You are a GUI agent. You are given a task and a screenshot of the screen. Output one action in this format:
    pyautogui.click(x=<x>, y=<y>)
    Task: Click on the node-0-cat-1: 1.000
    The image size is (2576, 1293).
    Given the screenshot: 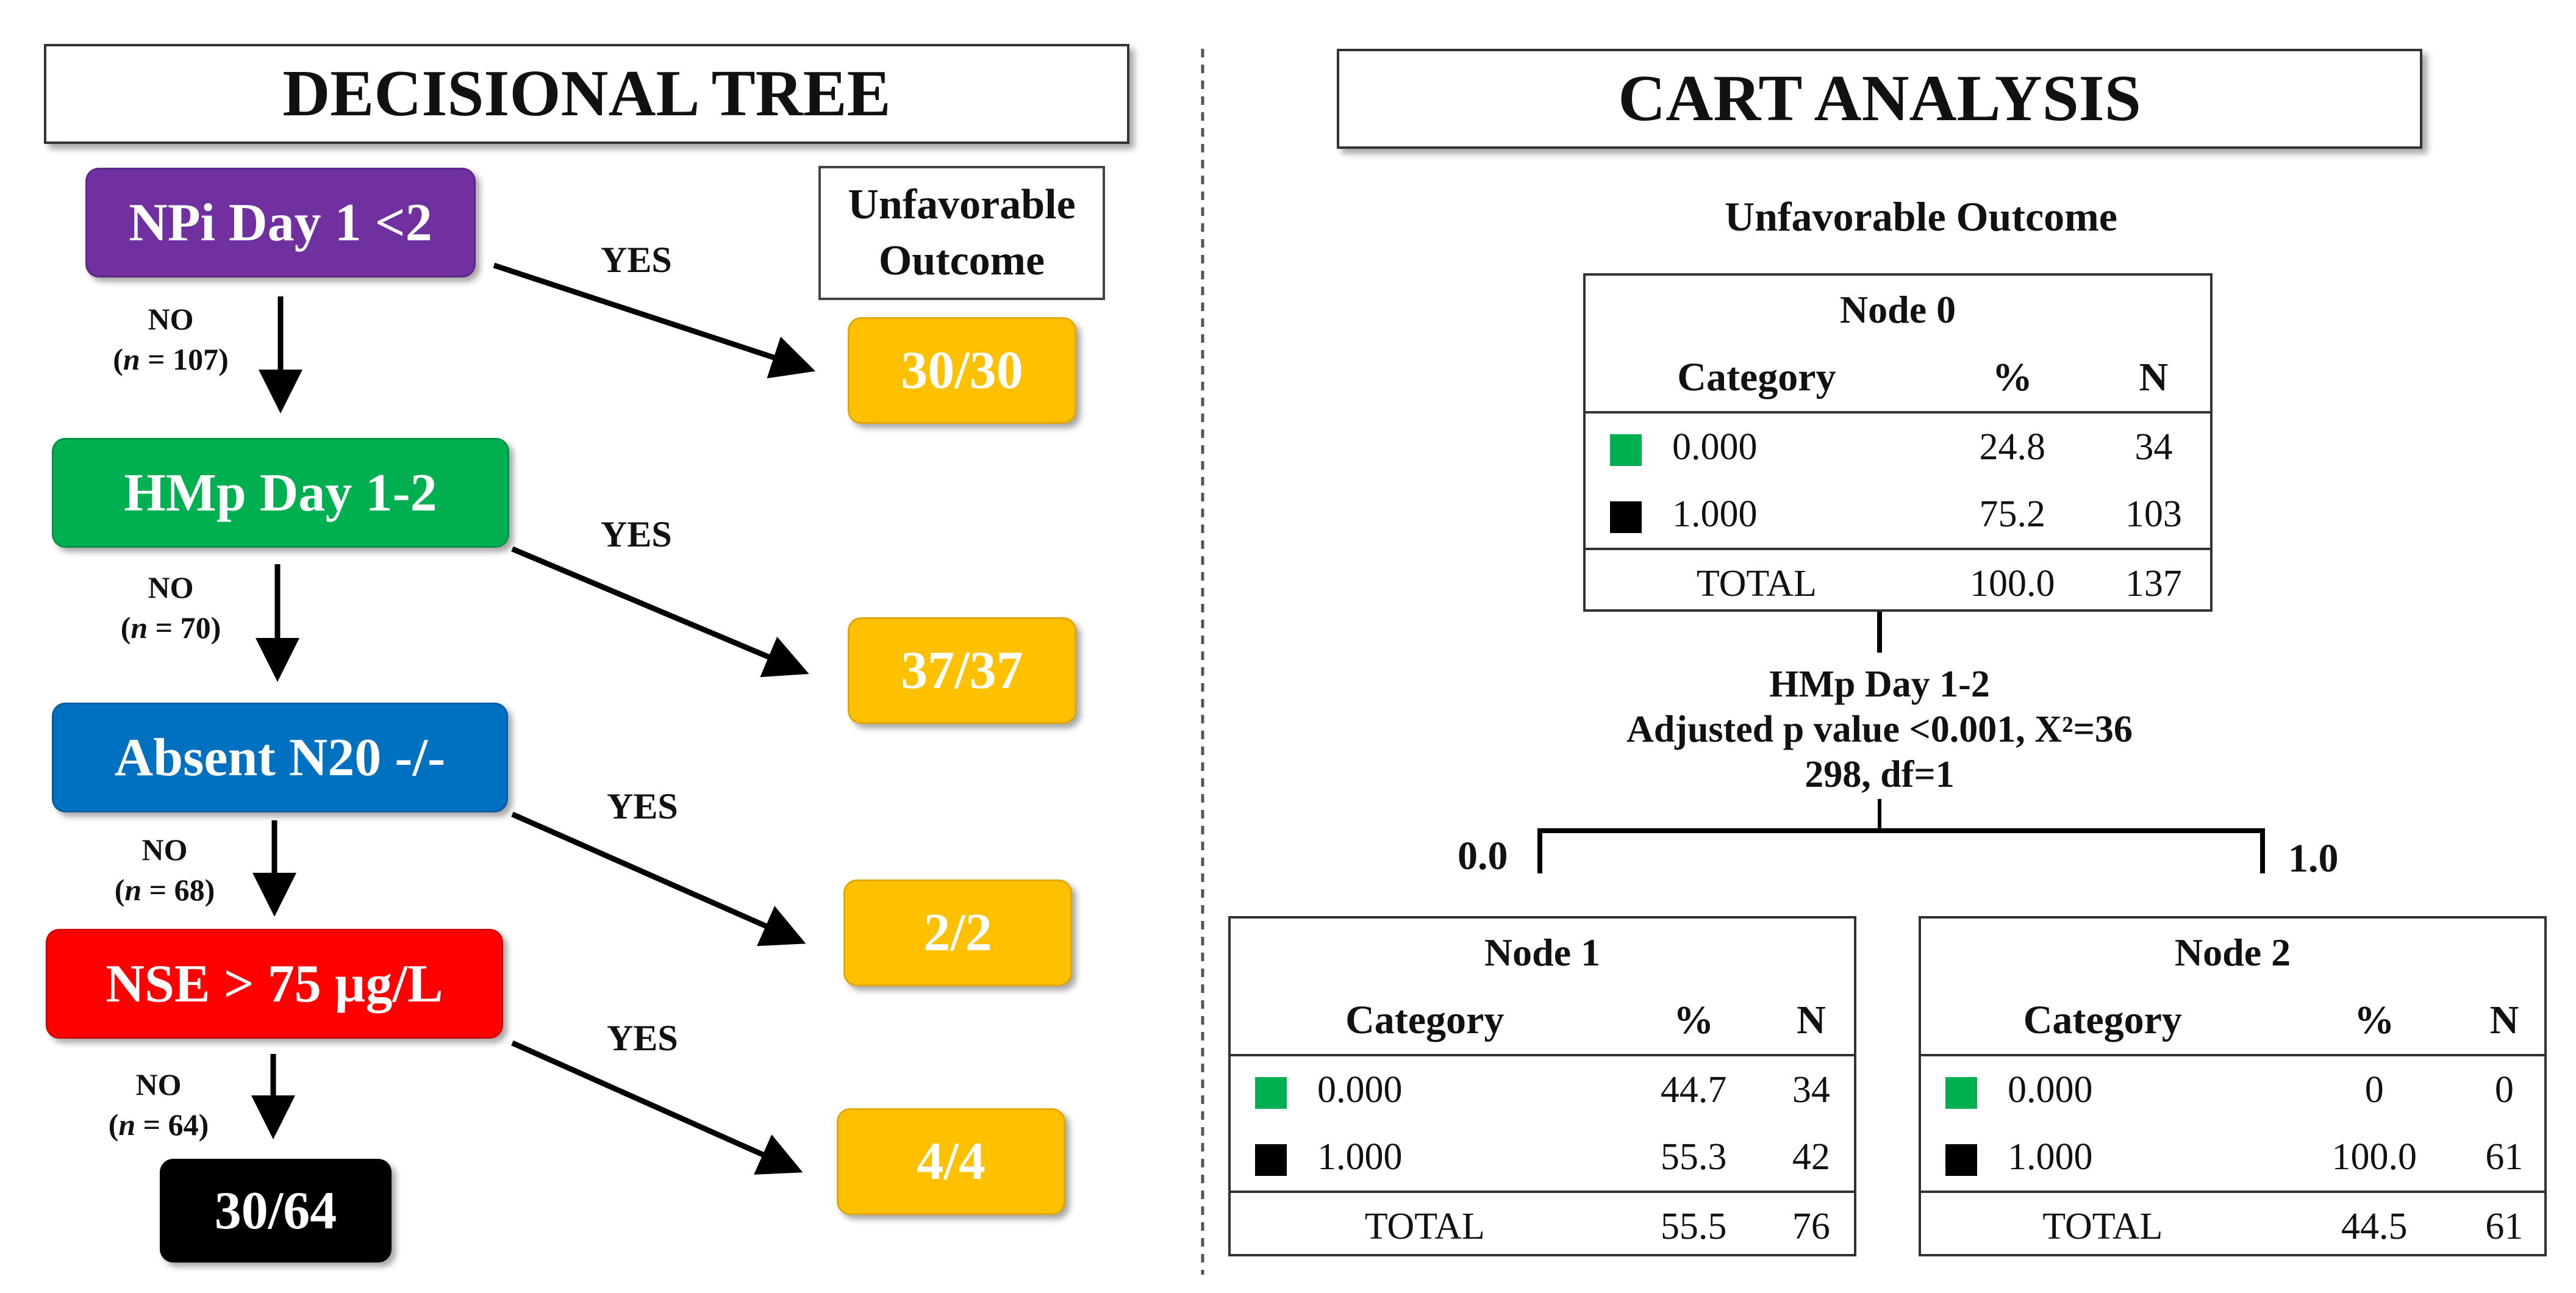 What is the action you would take?
    pyautogui.click(x=1715, y=514)
    